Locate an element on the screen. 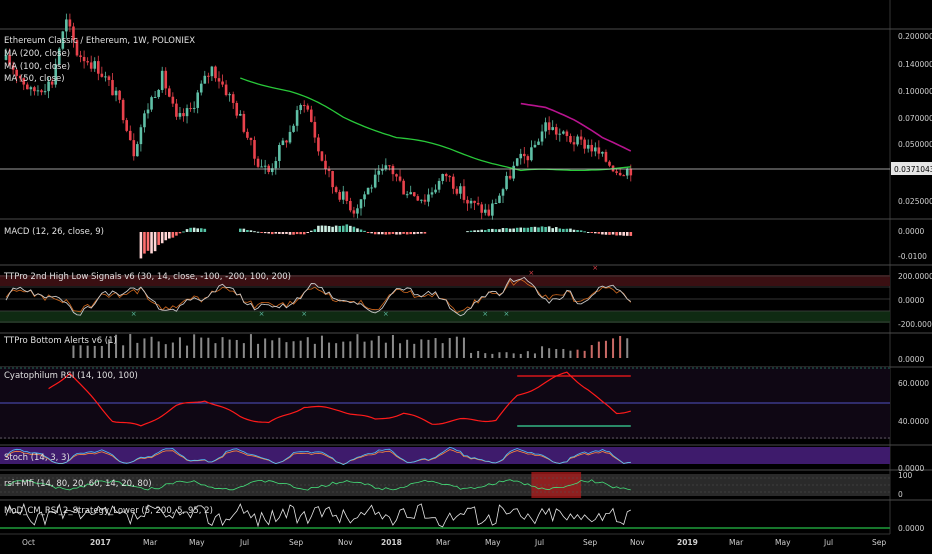 This screenshot has width=932, height=554. stoch-pane is located at coordinates (445, 456).